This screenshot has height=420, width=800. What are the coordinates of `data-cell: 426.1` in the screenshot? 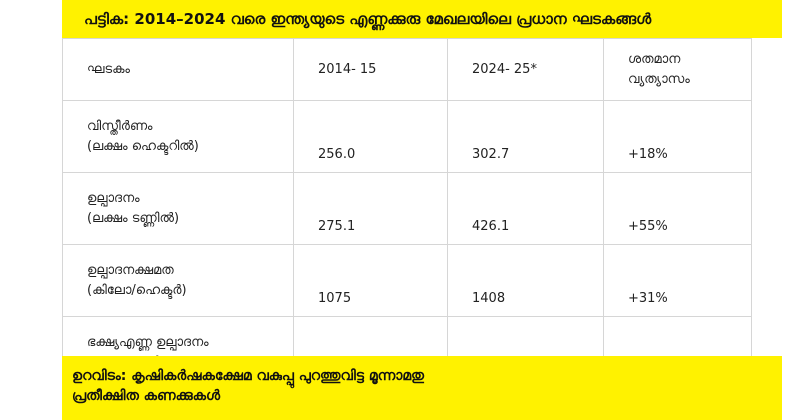 It's located at (525, 208).